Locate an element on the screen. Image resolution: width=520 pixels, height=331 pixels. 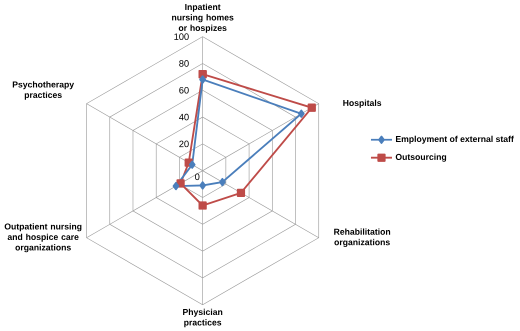
y-tick-label: 60 is located at coordinates (184, 90).